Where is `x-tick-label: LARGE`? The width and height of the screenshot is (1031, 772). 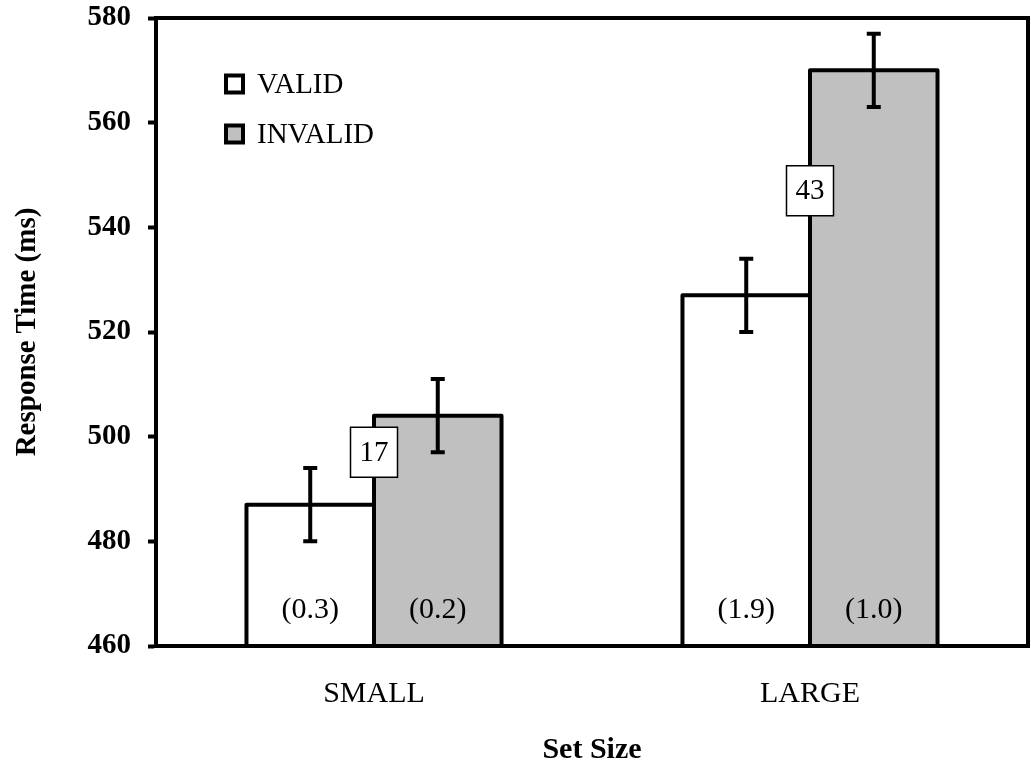 x-tick-label: LARGE is located at coordinates (810, 691).